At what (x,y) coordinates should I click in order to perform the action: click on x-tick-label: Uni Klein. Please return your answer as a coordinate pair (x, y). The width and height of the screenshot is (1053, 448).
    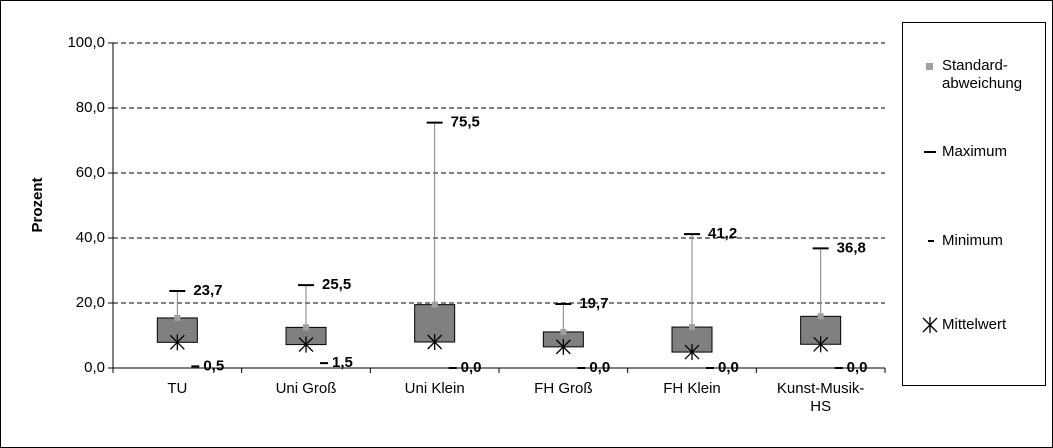
    Looking at the image, I should click on (434, 388).